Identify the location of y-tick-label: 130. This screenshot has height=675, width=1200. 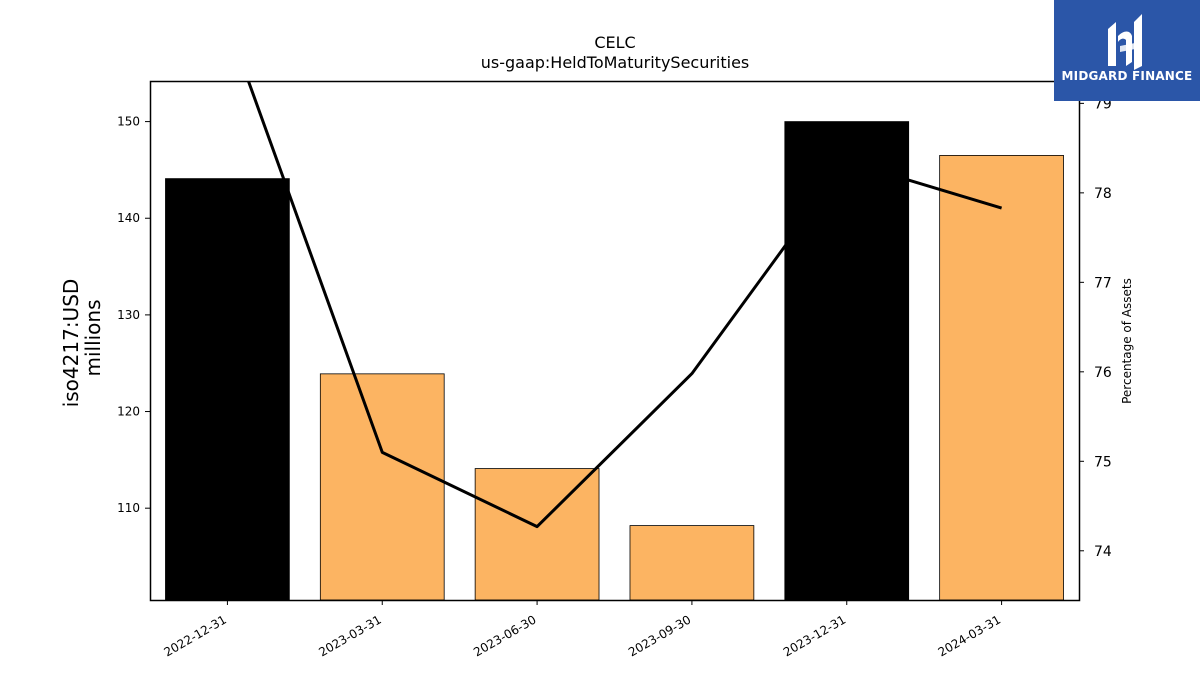
(128, 315).